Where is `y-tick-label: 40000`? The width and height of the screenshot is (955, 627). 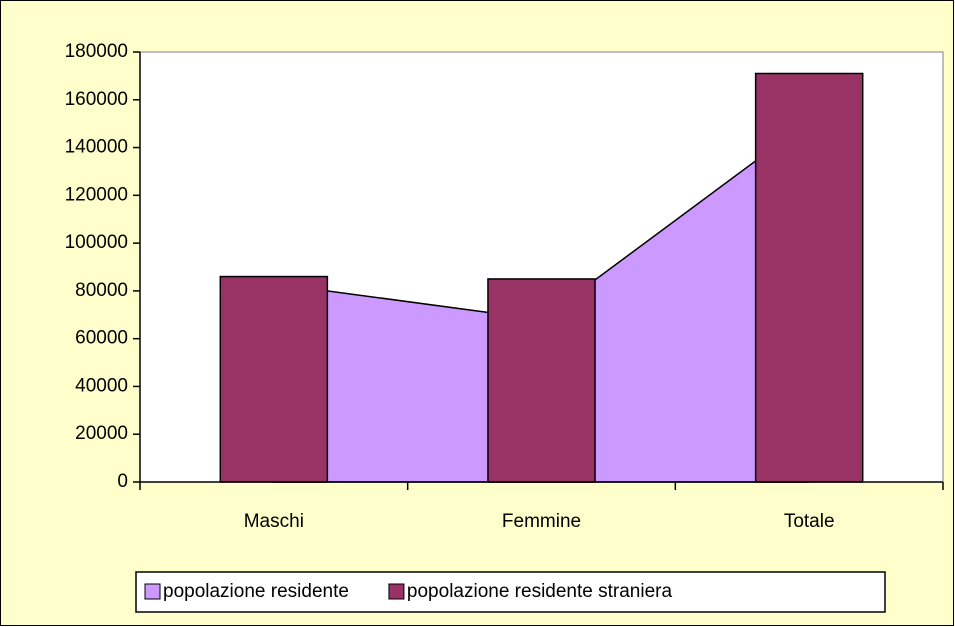 y-tick-label: 40000 is located at coordinates (101, 385).